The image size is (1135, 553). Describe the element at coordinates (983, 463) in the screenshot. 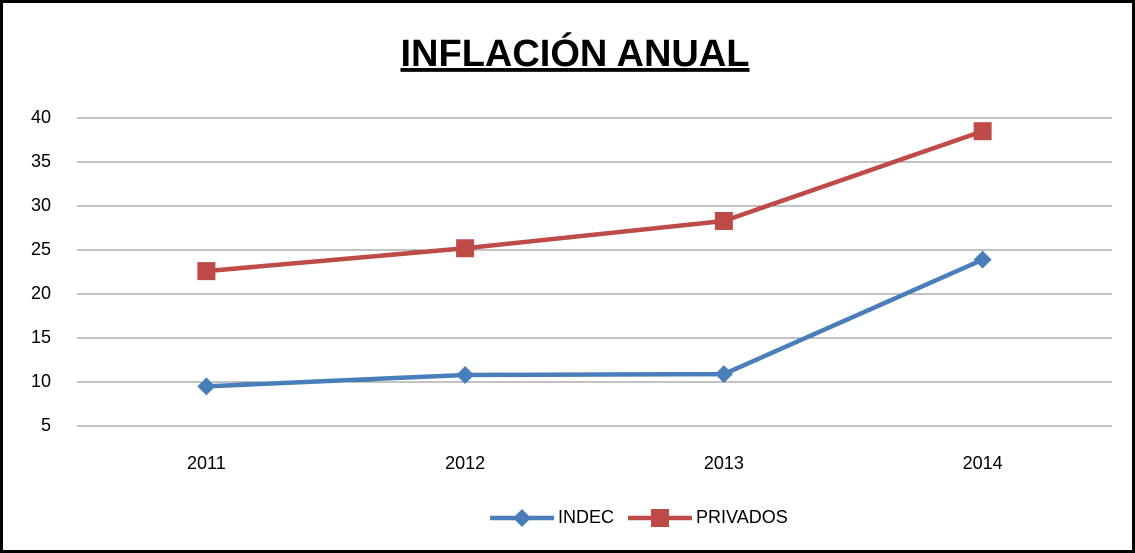

I see `x-tick-label: 2014` at that location.